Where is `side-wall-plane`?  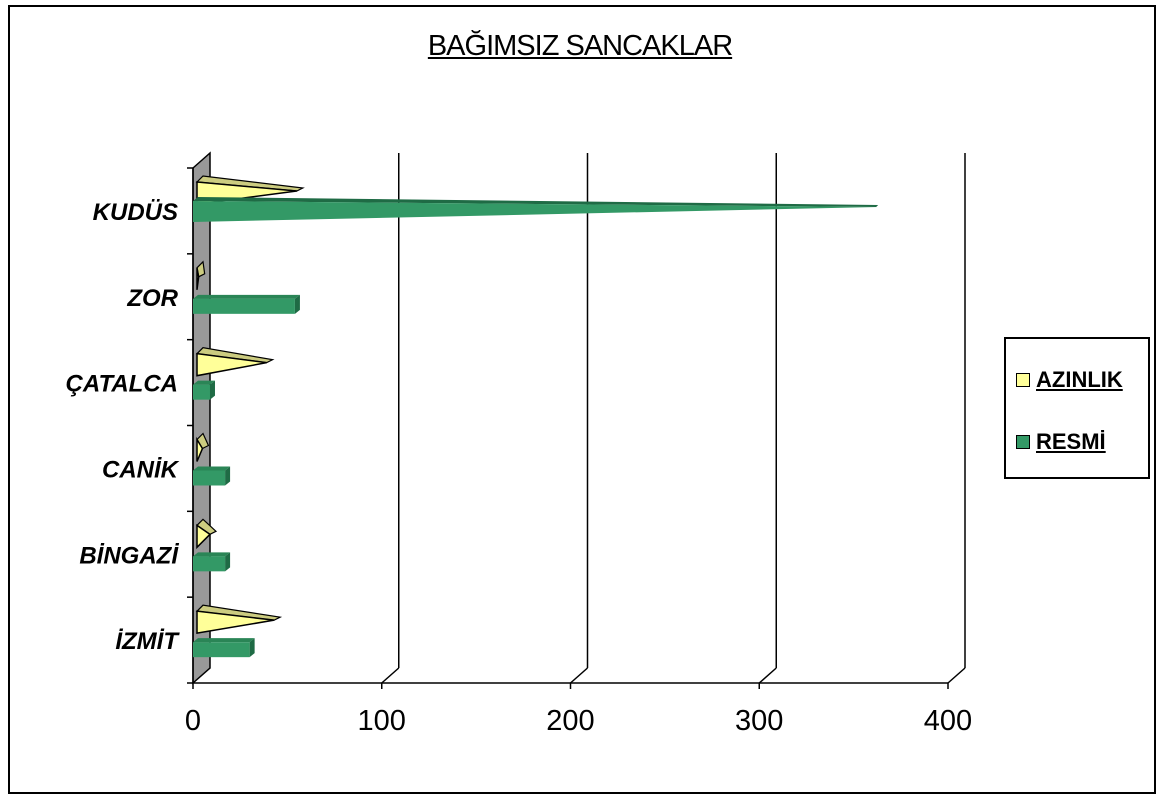
side-wall-plane is located at coordinates (201, 418).